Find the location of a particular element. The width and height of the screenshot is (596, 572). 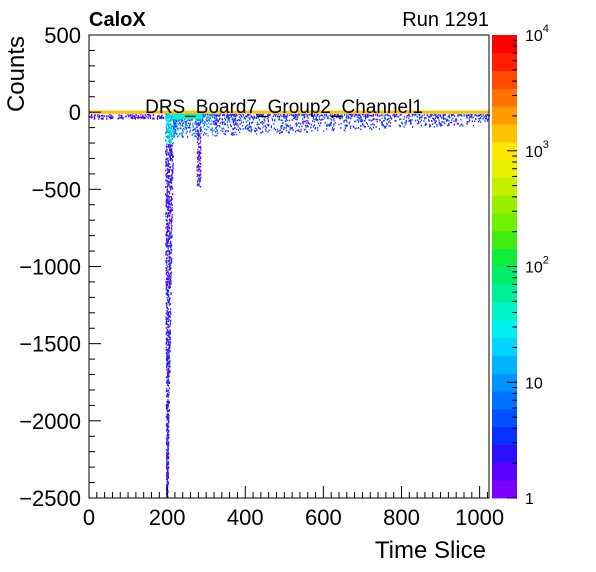

x-axis: 0 200 400 600 800 1000 is located at coordinates (293, 508).